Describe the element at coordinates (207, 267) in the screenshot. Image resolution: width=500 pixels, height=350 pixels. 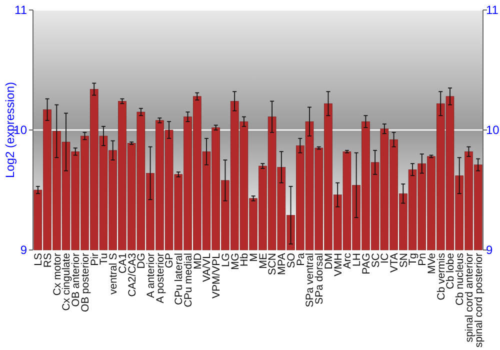
I see `x-tick-label: VA/VL` at that location.